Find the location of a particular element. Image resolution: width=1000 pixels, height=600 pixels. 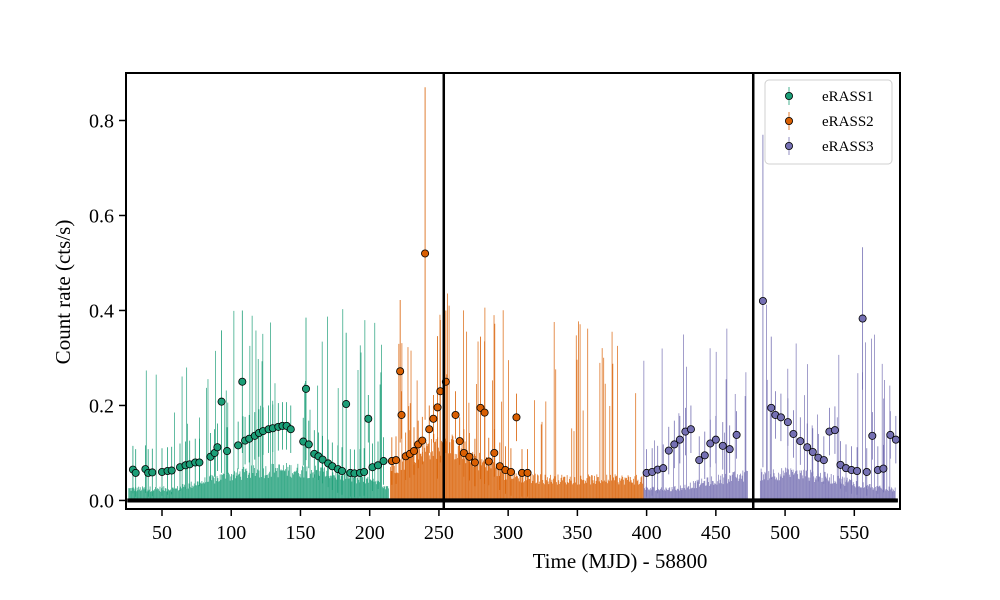

x-tick-label: 550 is located at coordinates (854, 533).